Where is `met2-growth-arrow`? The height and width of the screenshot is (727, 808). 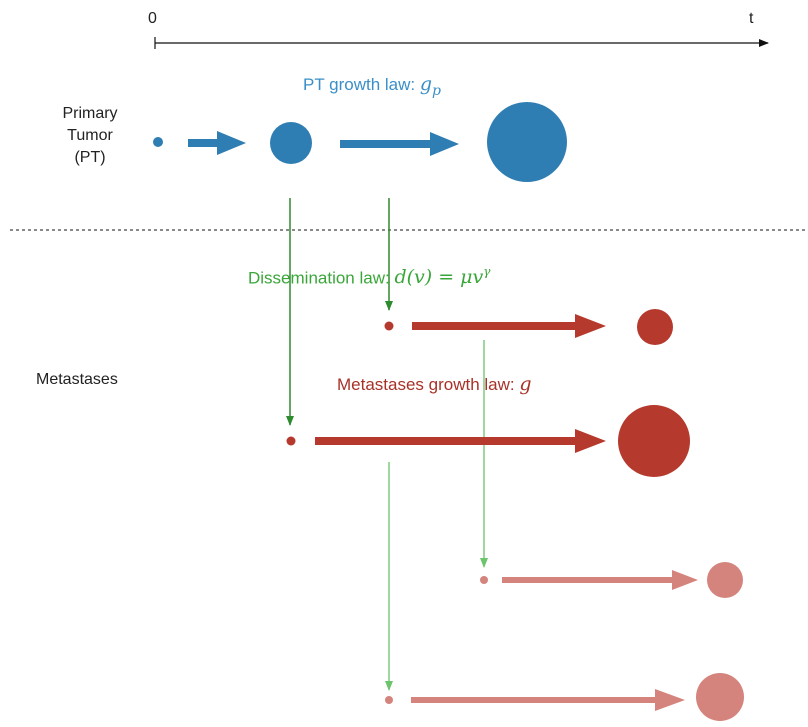
met2-growth-arrow is located at coordinates (460, 441).